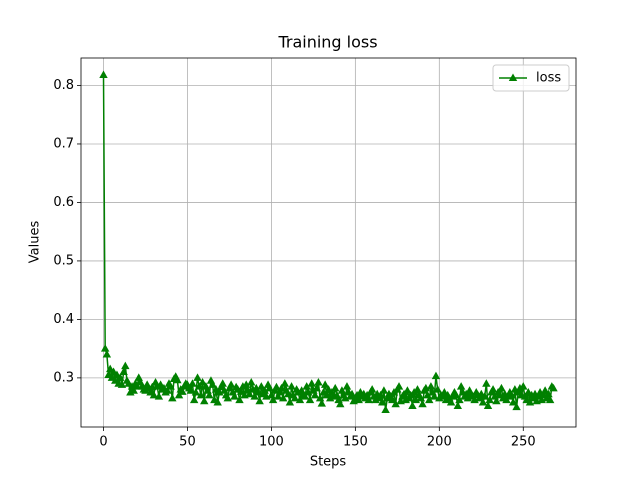 This screenshot has height=480, width=640. I want to click on y-tick-label: 0.6, so click(63, 202).